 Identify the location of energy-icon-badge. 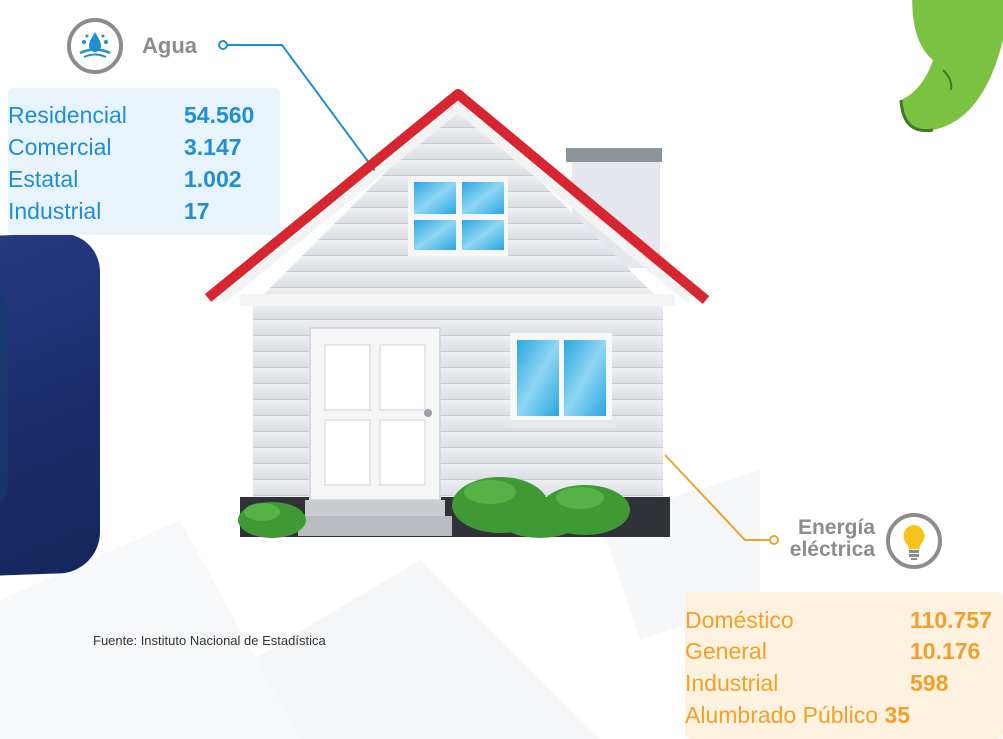
(914, 541).